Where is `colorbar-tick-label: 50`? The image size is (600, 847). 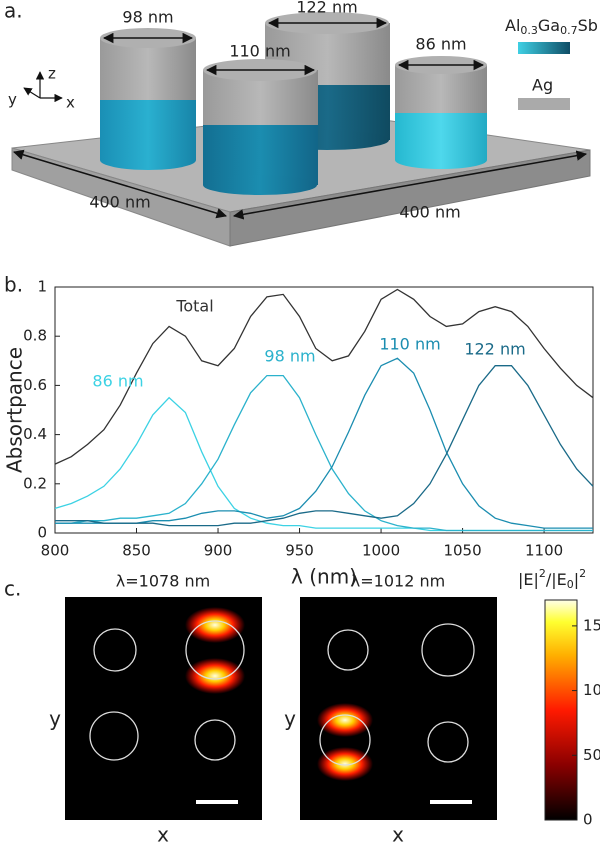
colorbar-tick-label: 50 is located at coordinates (591, 755).